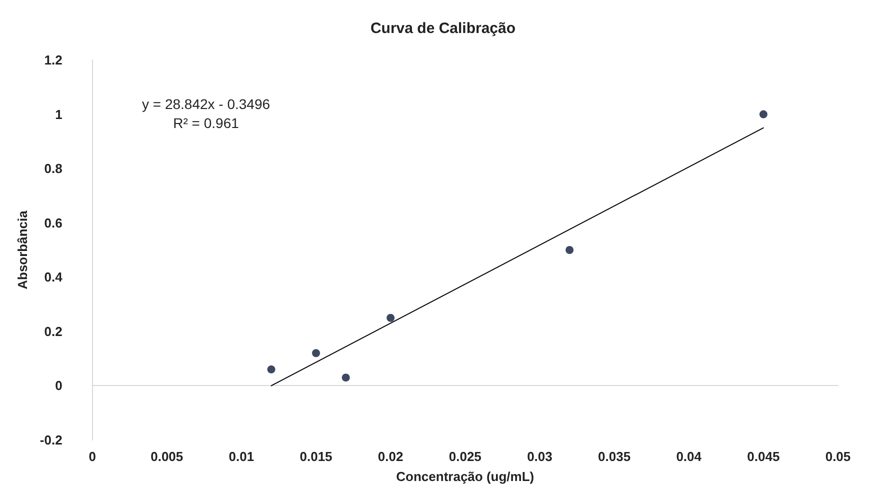 This screenshot has width=890, height=500. I want to click on y-tick-label: 1, so click(58, 114).